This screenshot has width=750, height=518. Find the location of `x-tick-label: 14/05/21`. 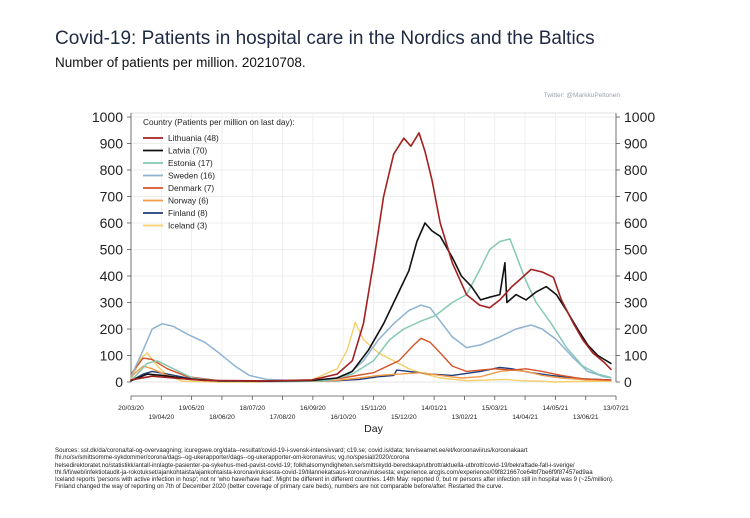

x-tick-label: 14/05/21 is located at coordinates (556, 408).